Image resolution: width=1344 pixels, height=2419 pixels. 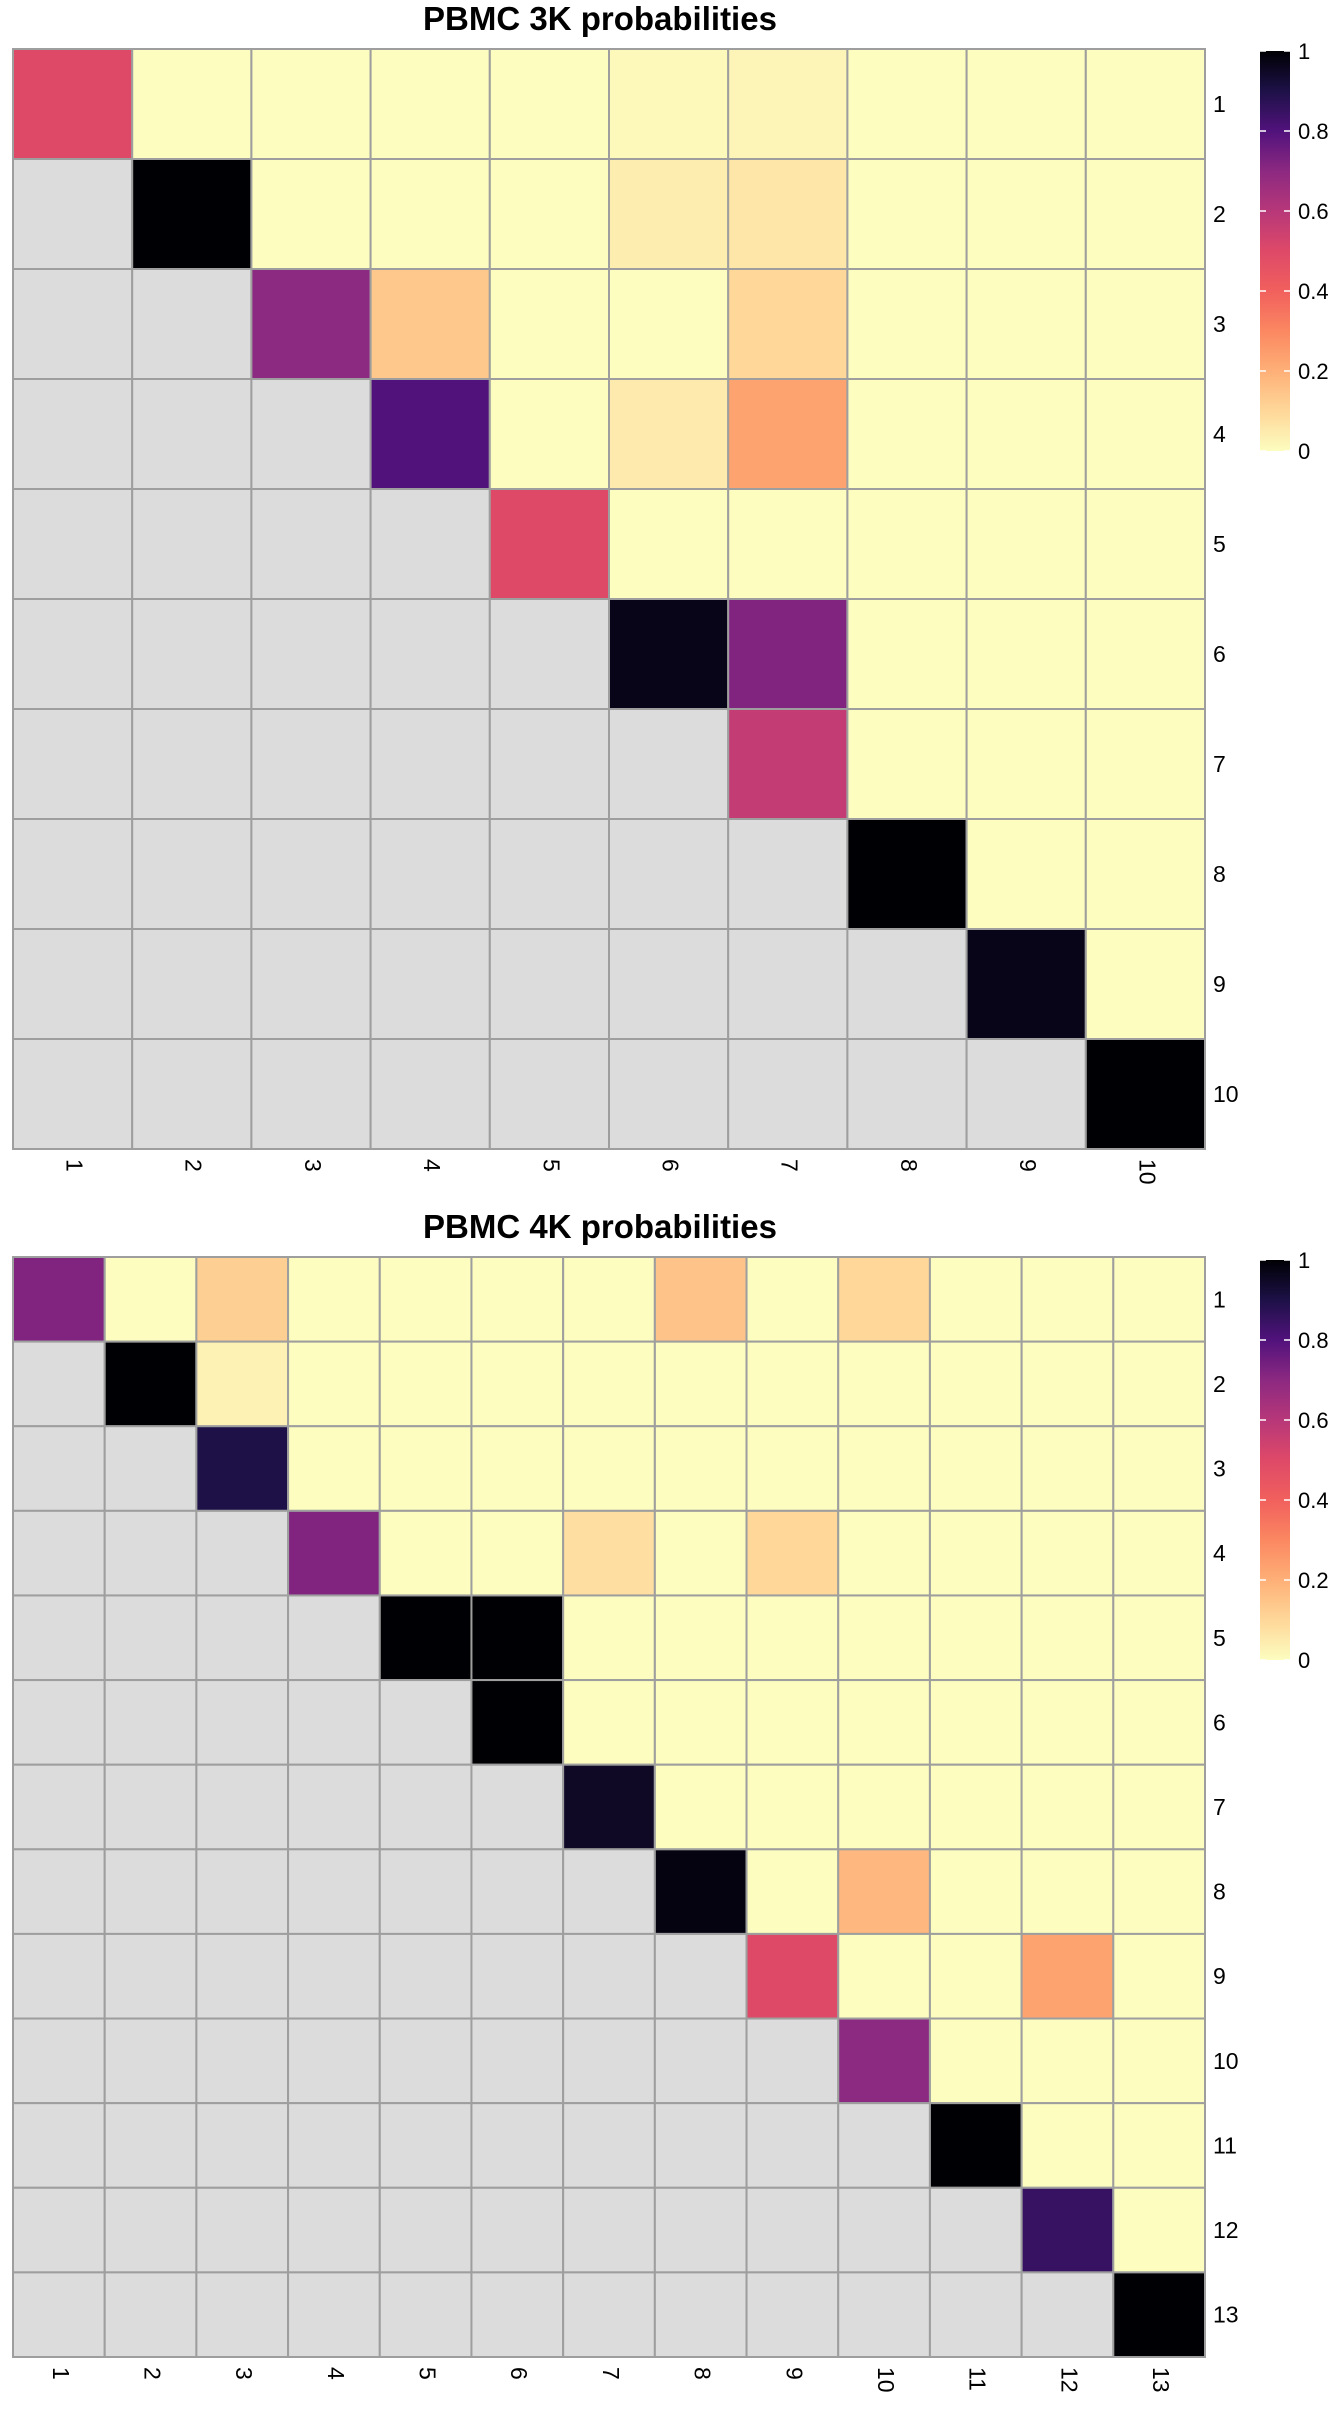 I want to click on row-tick-label: 3, so click(x=1219, y=324).